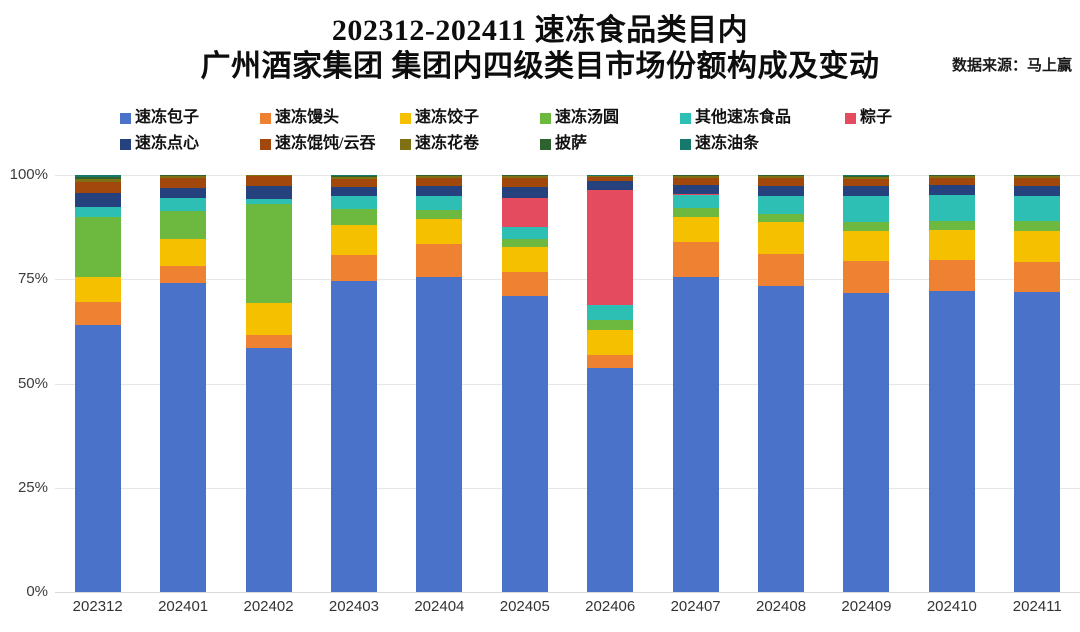 This screenshot has height=632, width=1080. What do you see at coordinates (159, 144) in the screenshot?
I see `legend-item: 速冻点心` at bounding box center [159, 144].